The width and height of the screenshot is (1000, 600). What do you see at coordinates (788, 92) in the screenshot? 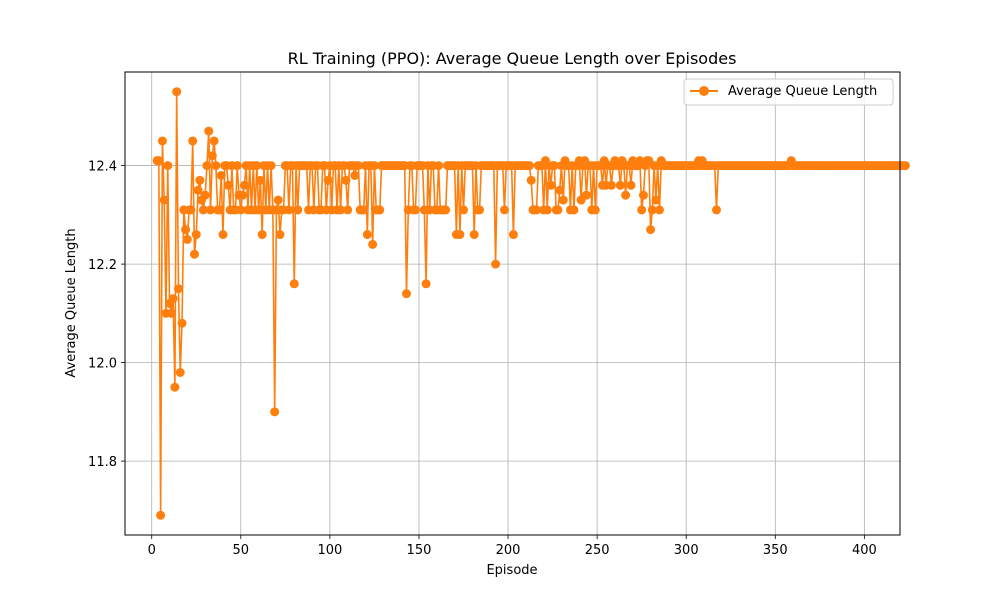
I see `legend: Average Queue Length` at bounding box center [788, 92].